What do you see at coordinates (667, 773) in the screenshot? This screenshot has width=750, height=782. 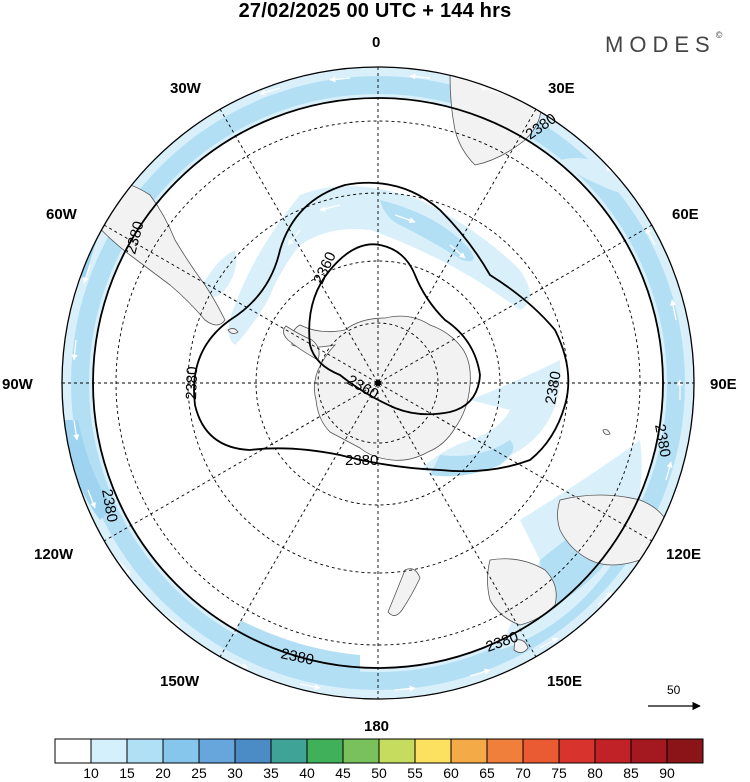 I see `colorbar-tick-label: 90` at bounding box center [667, 773].